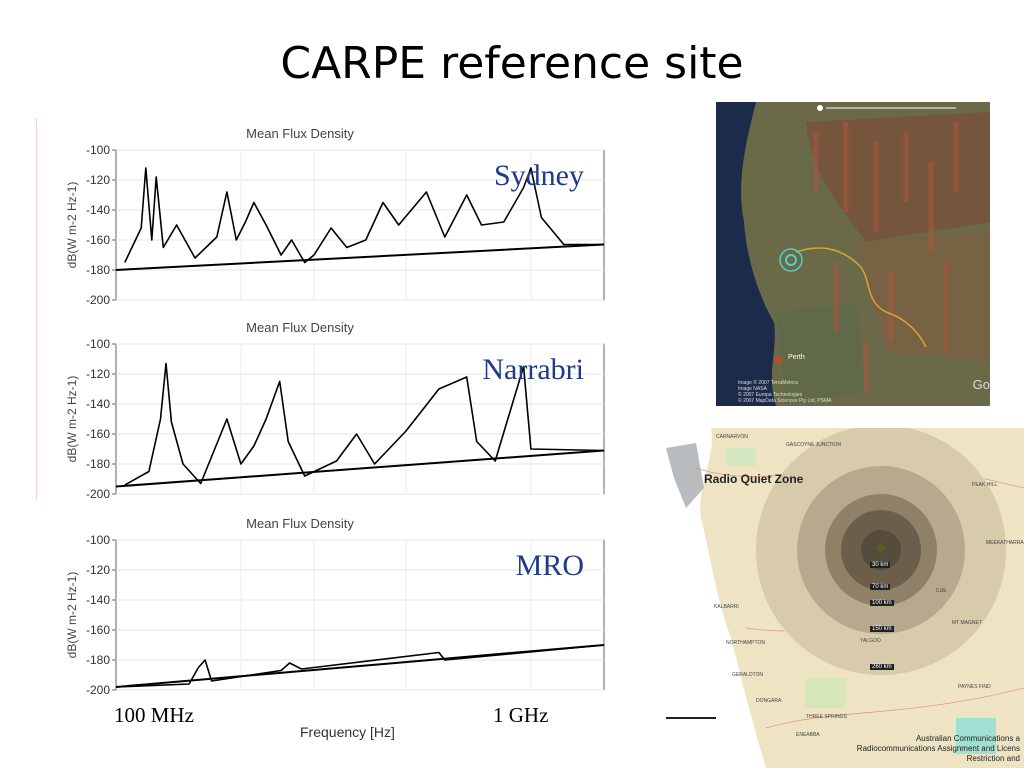  Describe the element at coordinates (748, 675) in the screenshot. I see `town-label: GERALDTON` at that location.